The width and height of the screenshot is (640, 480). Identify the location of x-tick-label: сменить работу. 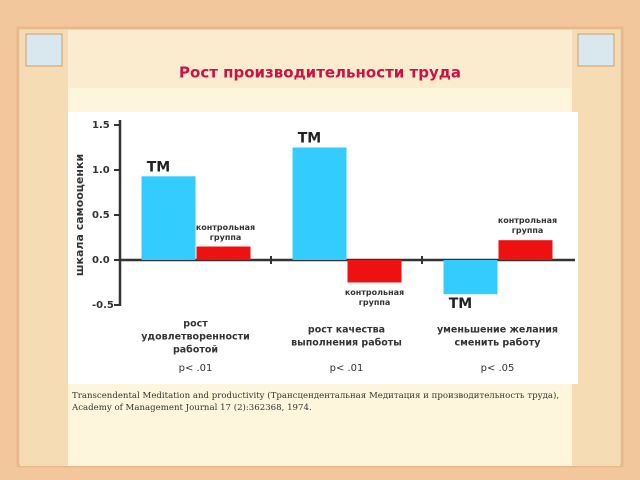
(498, 343).